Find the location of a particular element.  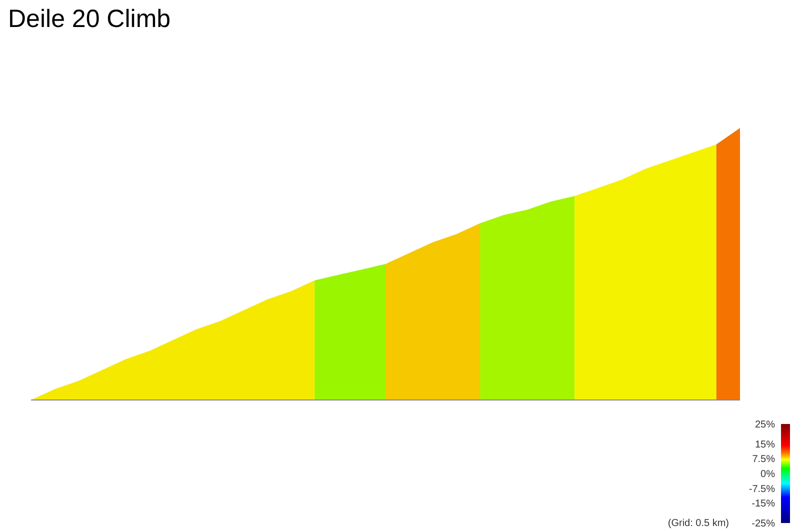

color-bar-label: 0% is located at coordinates (768, 474).